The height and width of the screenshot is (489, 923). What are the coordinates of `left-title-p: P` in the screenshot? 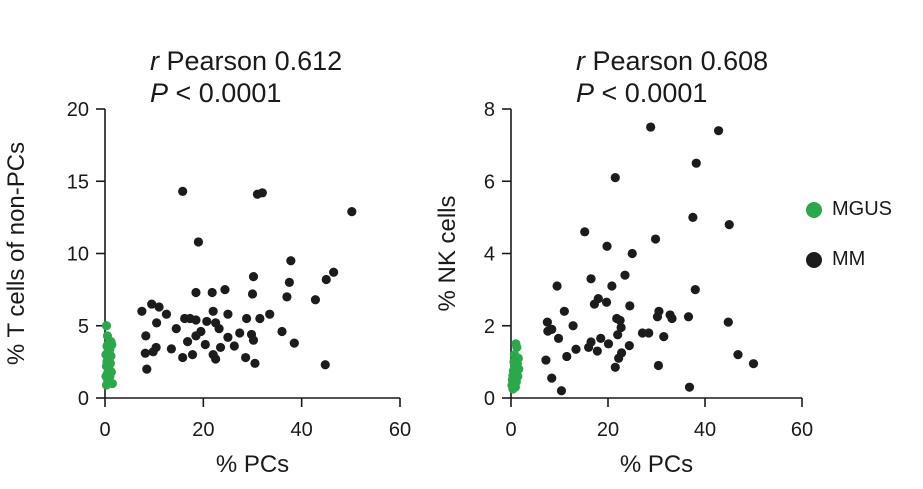 It's located at (159, 93).